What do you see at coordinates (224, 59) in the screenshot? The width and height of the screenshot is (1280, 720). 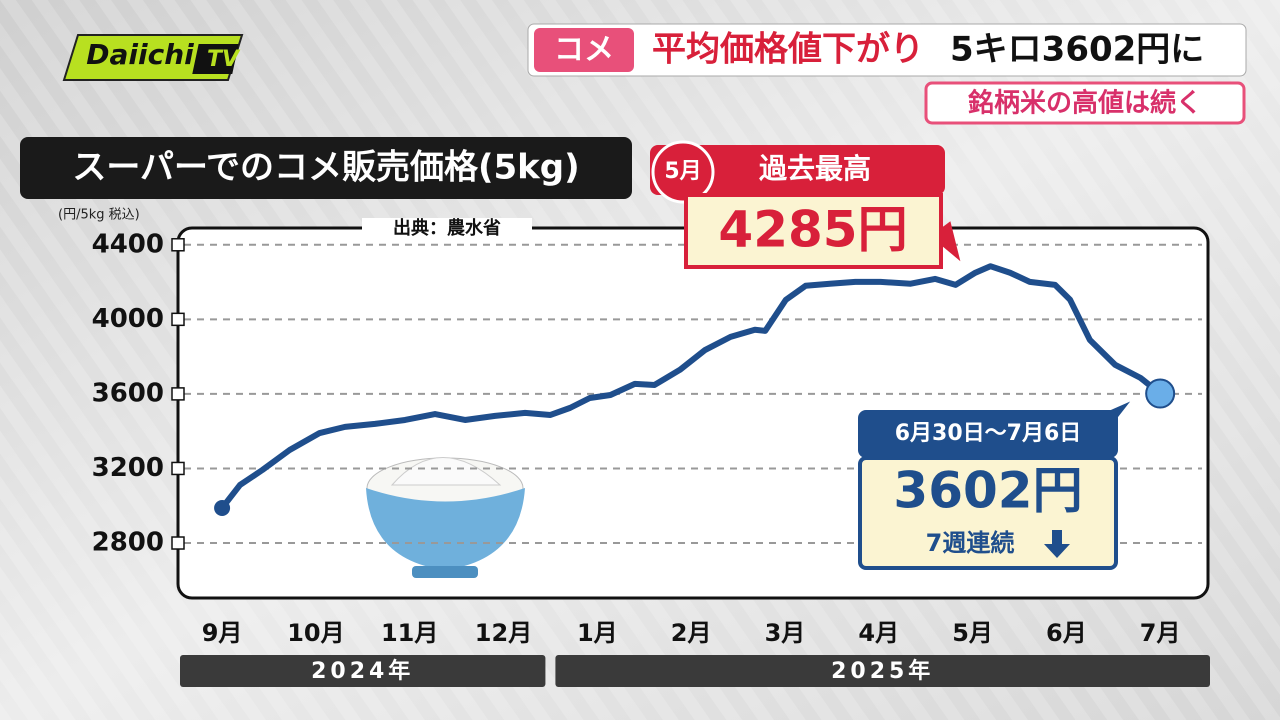 I see `logo-suffix: TV` at bounding box center [224, 59].